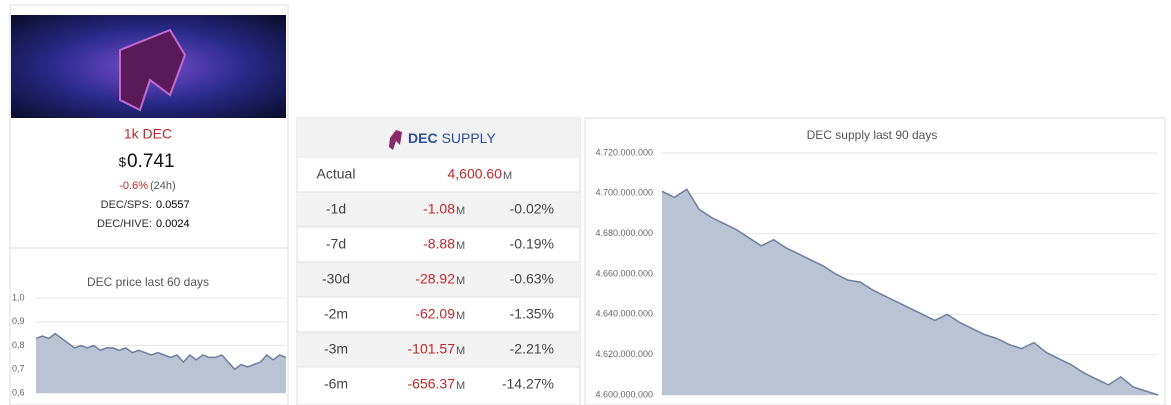 This screenshot has height=405, width=1171. What do you see at coordinates (532, 349) in the screenshot?
I see `row-pct: -2.21%` at bounding box center [532, 349].